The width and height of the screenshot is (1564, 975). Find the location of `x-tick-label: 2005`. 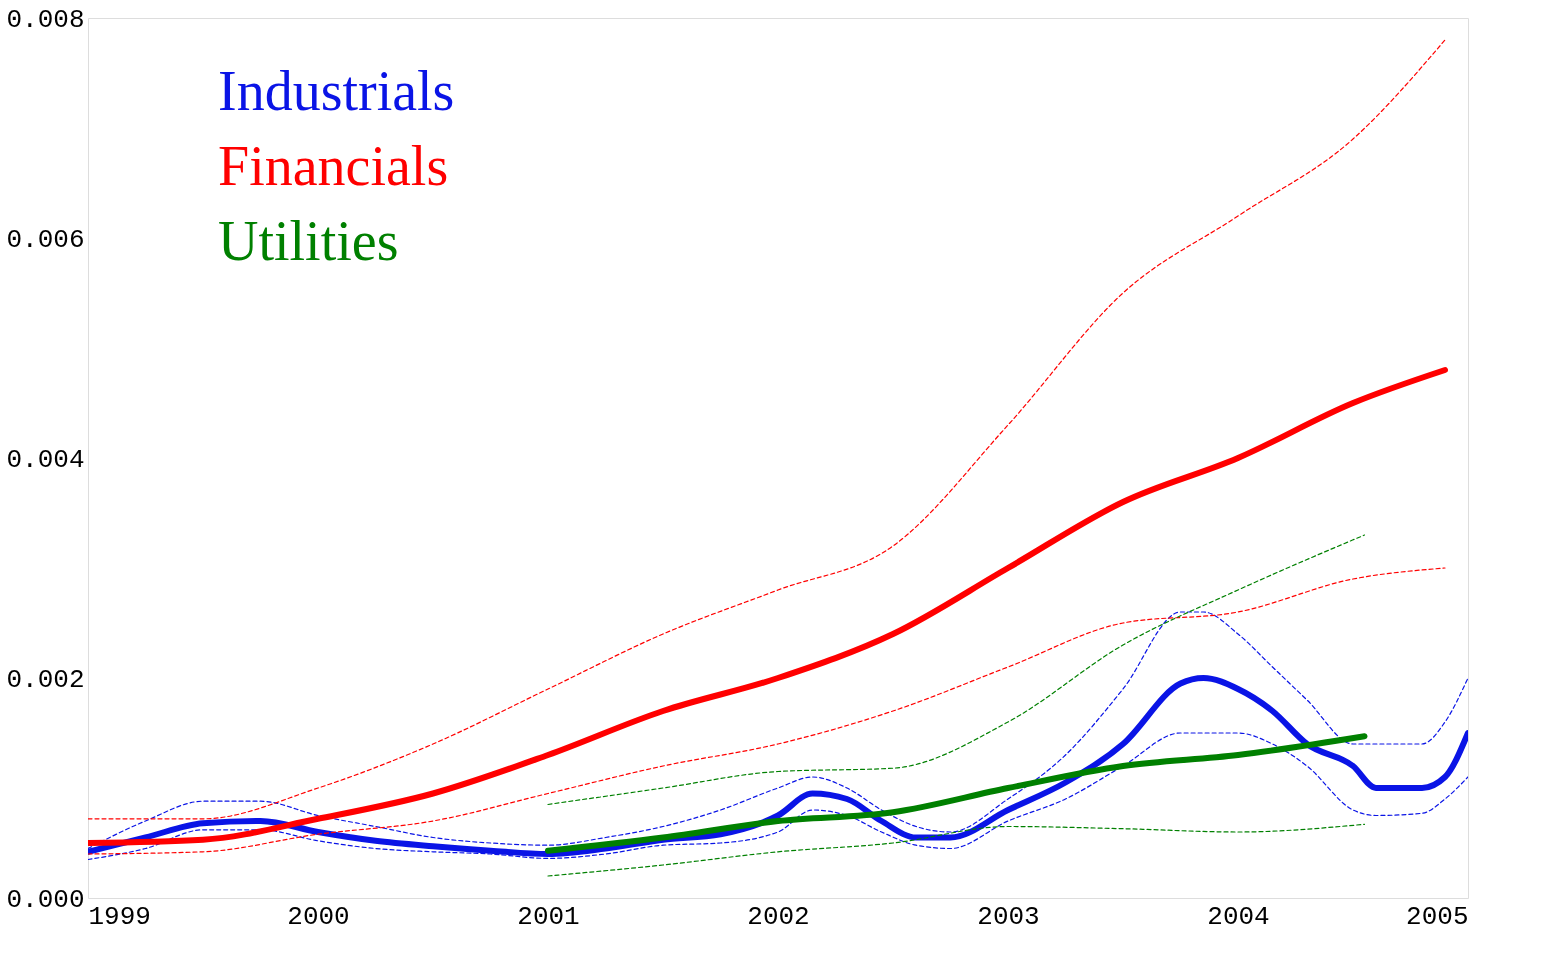

x-tick-label: 2005 is located at coordinates (1437, 916).